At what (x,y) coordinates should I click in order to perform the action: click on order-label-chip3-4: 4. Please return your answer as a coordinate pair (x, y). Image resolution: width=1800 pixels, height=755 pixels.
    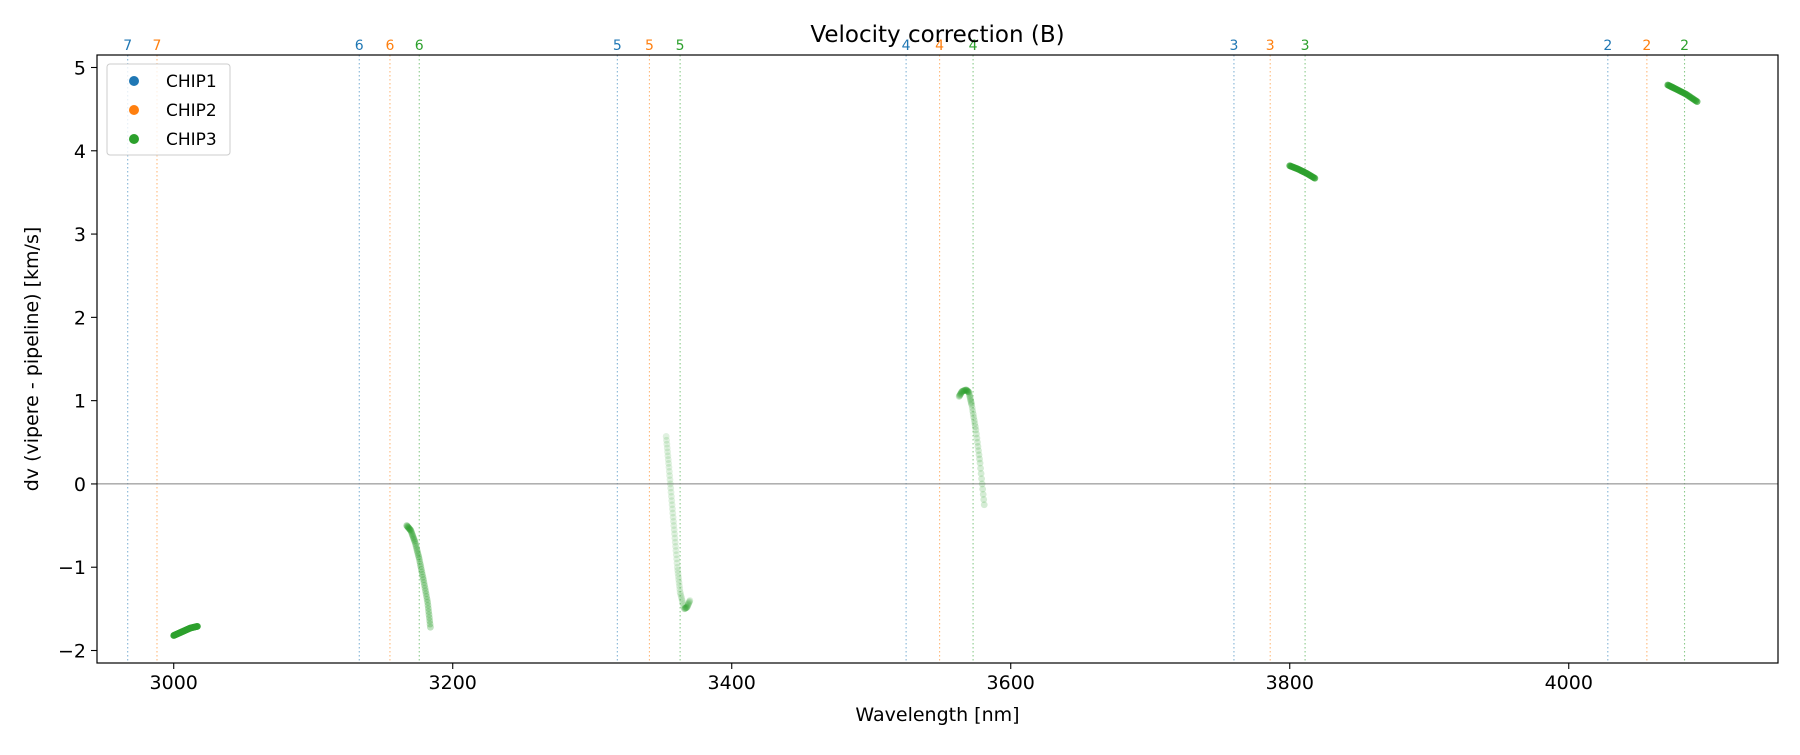
    Looking at the image, I should click on (973, 46).